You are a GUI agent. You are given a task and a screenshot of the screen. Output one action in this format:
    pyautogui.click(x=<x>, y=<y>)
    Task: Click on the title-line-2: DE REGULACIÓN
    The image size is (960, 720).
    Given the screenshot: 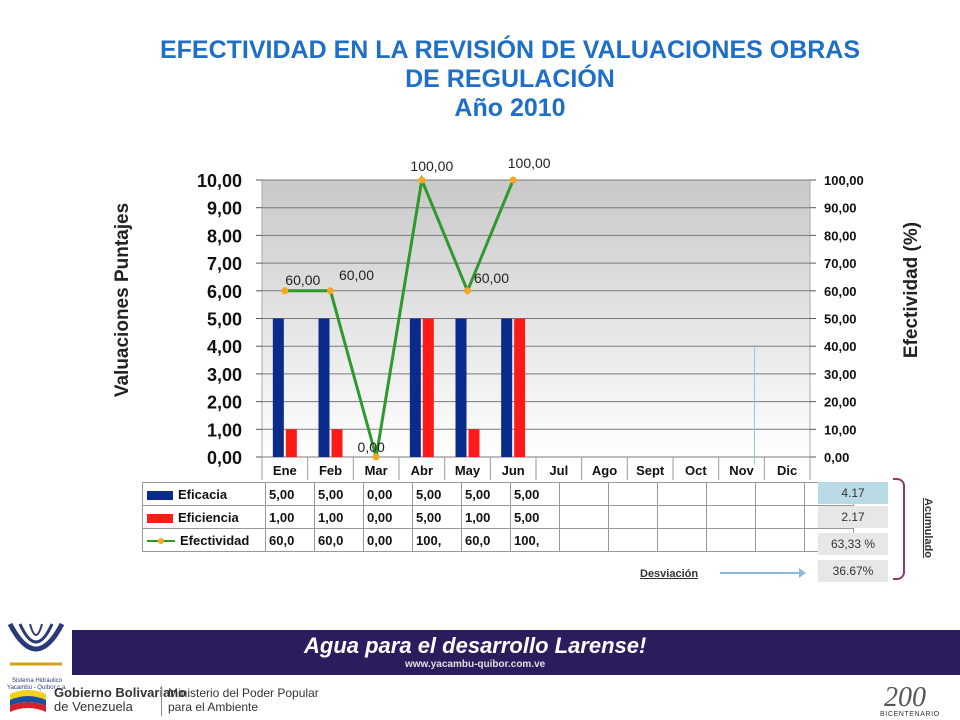 What is the action you would take?
    pyautogui.click(x=510, y=79)
    